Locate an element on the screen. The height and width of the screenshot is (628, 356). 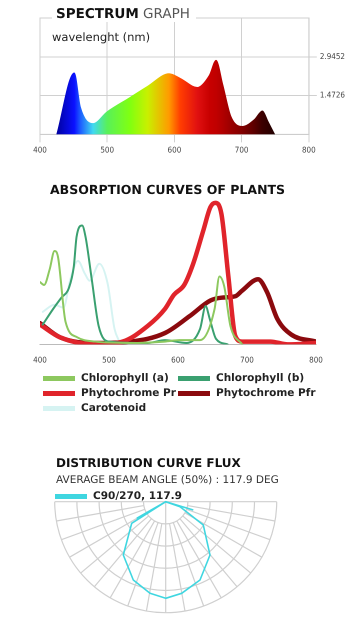
y-tick-label: 1.4726 is located at coordinates (333, 95).